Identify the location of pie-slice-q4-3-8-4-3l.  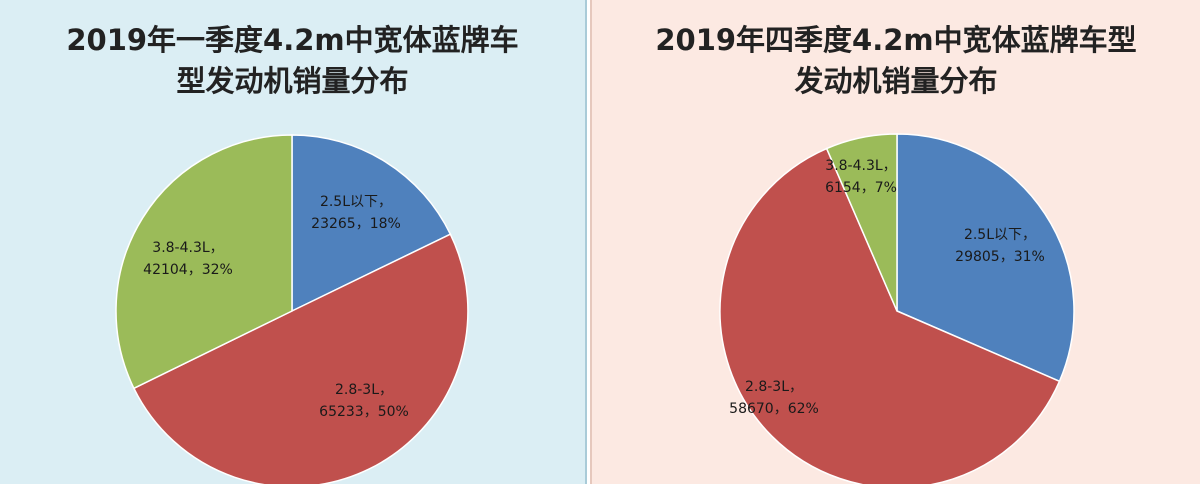
(861, 222).